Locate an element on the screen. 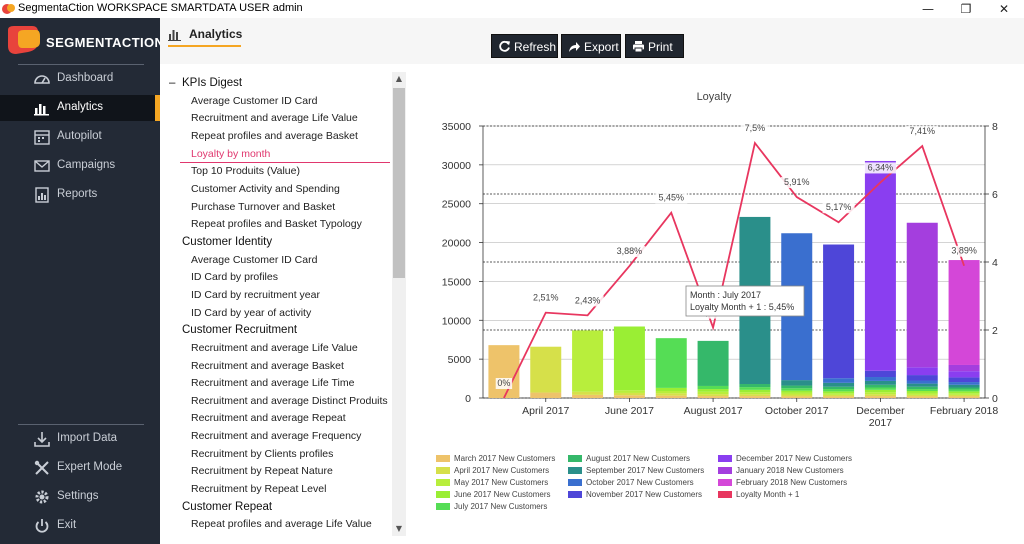 This screenshot has width=1024, height=544. tree-item: Repeat profiles and average Basket is located at coordinates (274, 136).